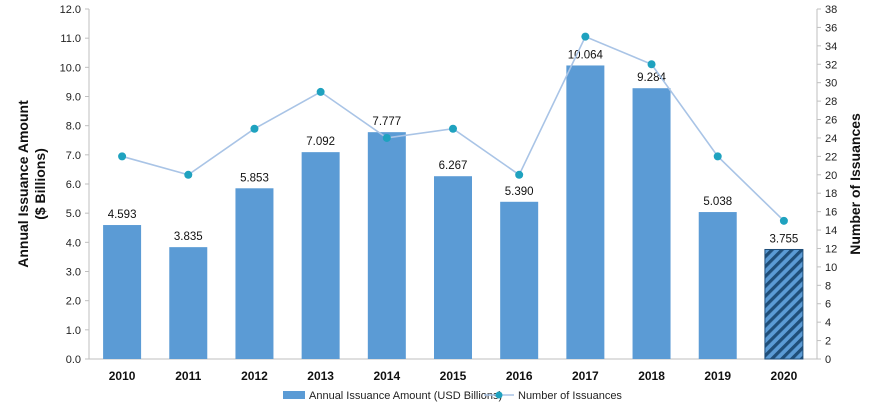 This screenshot has width=874, height=415. Describe the element at coordinates (70, 68) in the screenshot. I see `left-tick-label: 10.0` at that location.